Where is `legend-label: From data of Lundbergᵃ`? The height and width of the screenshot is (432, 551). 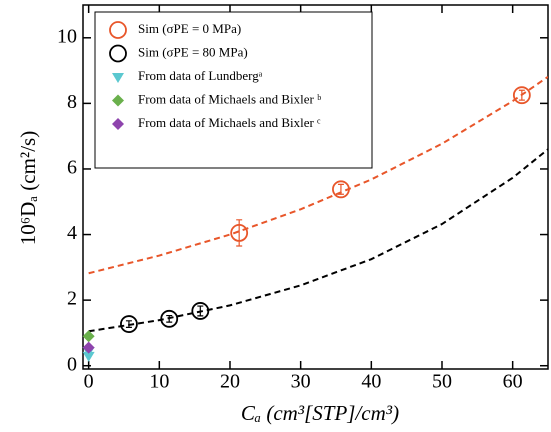 legend-label: From data of Lundbergᵃ is located at coordinates (200, 75).